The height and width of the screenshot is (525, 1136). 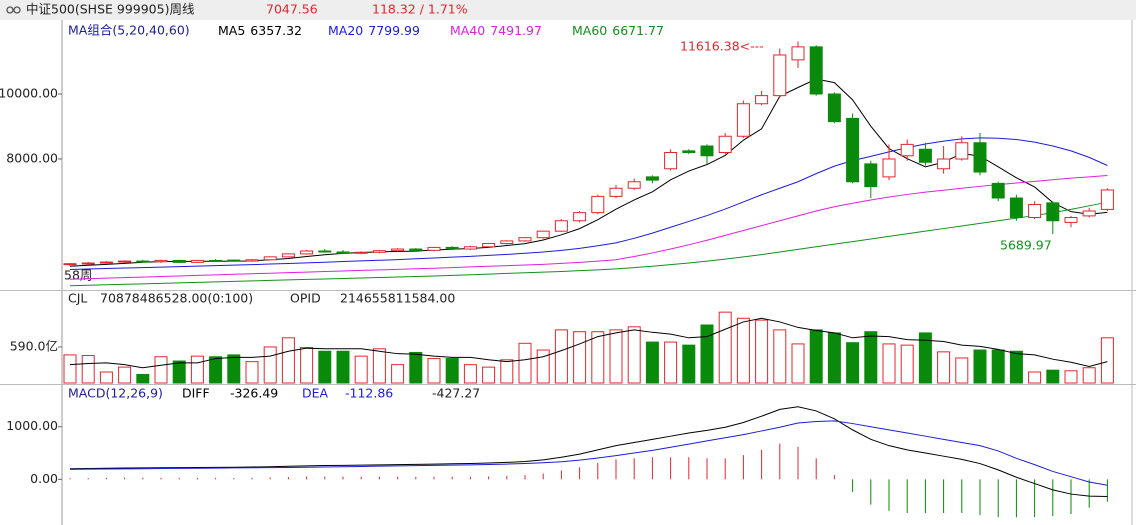 What do you see at coordinates (176, 298) in the screenshot?
I see `volume-legend: 70878486528.00(0:100)` at bounding box center [176, 298].